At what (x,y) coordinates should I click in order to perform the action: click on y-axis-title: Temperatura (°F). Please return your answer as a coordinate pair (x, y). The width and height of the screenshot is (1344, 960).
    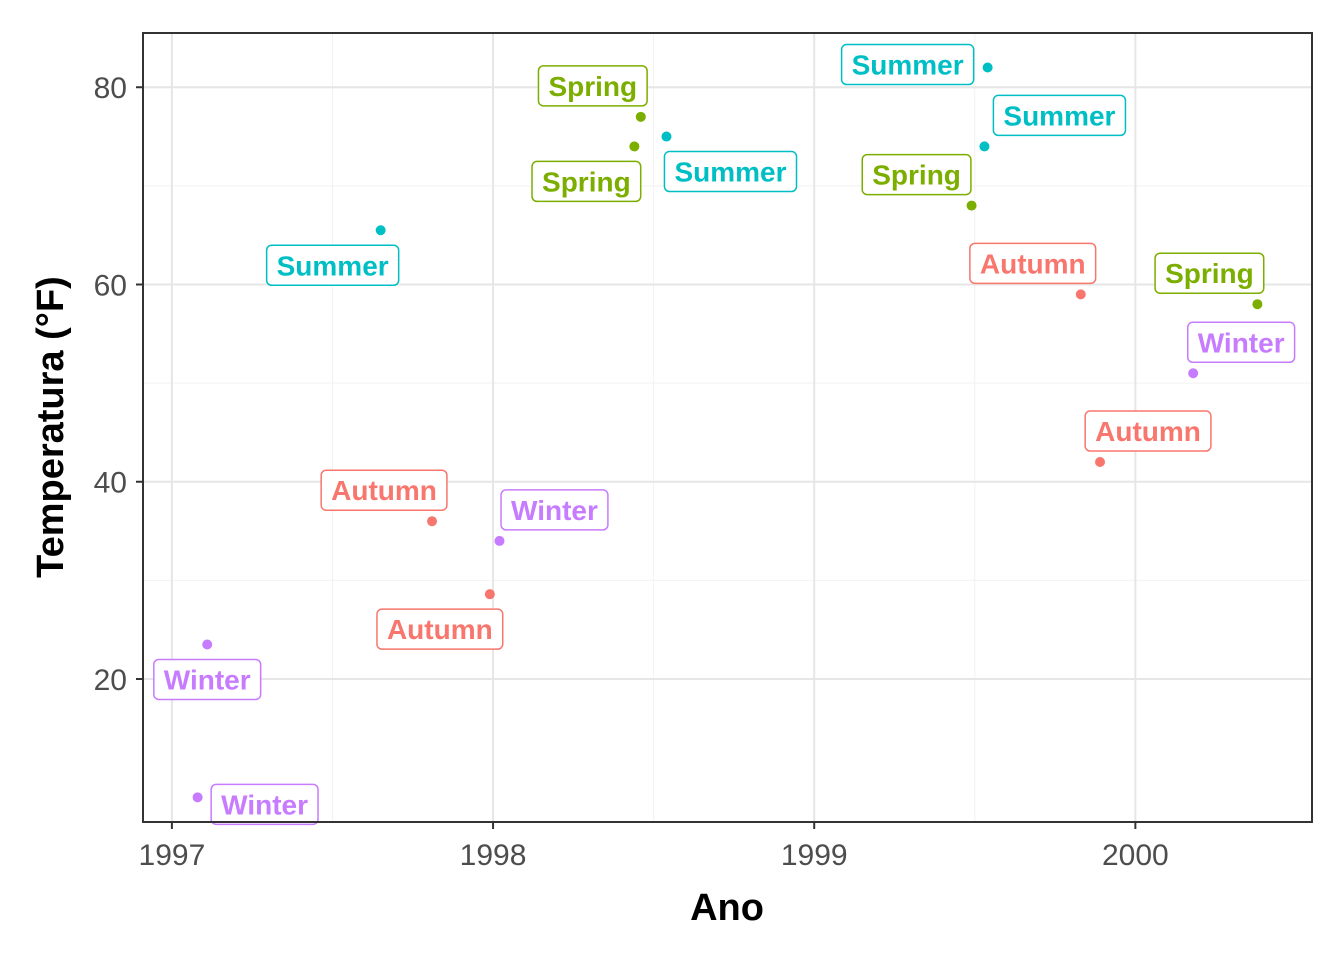
    Looking at the image, I should click on (51, 427).